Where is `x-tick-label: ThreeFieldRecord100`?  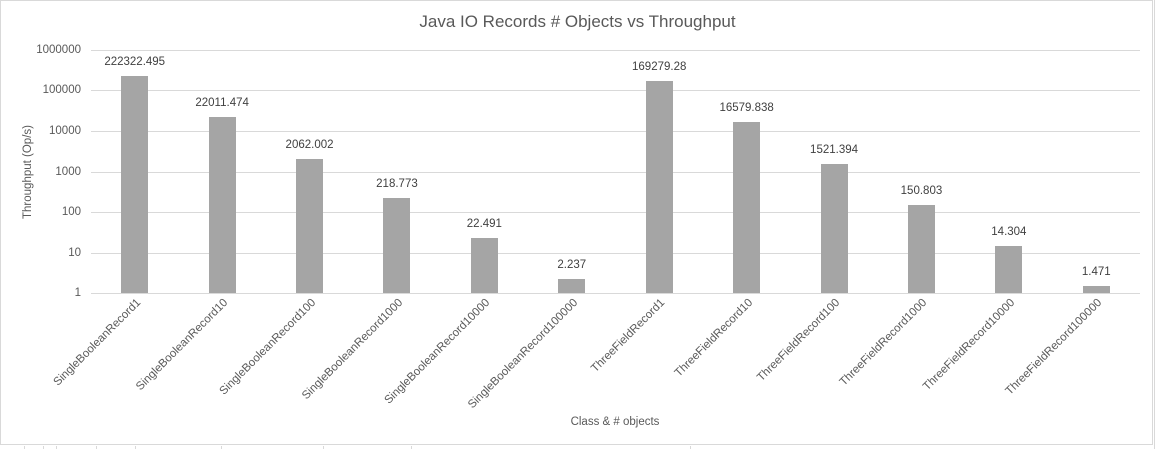
x-tick-label: ThreeFieldRecord100 is located at coordinates (799, 340).